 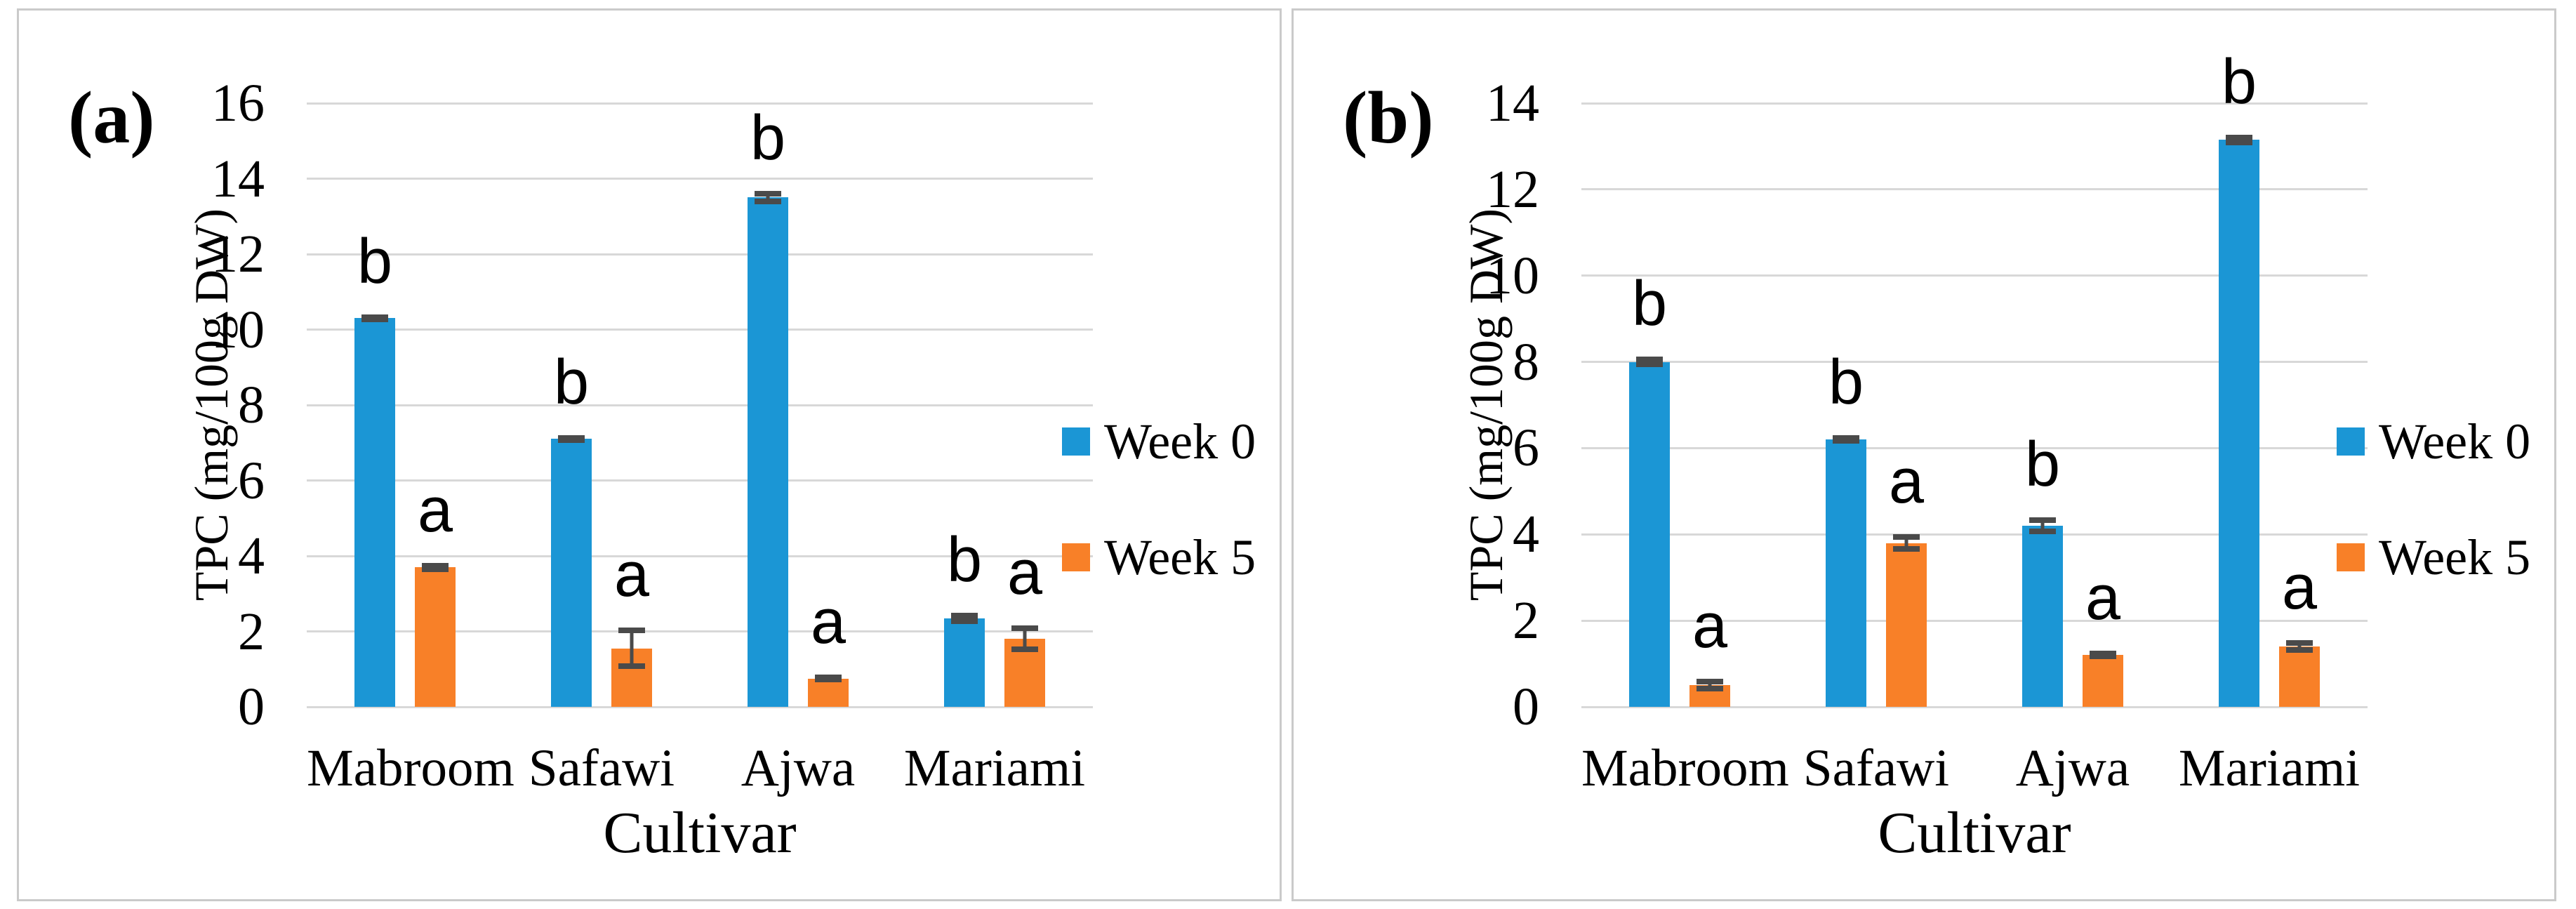 I want to click on sig-letter-week-0-safawi: b, so click(x=572, y=382).